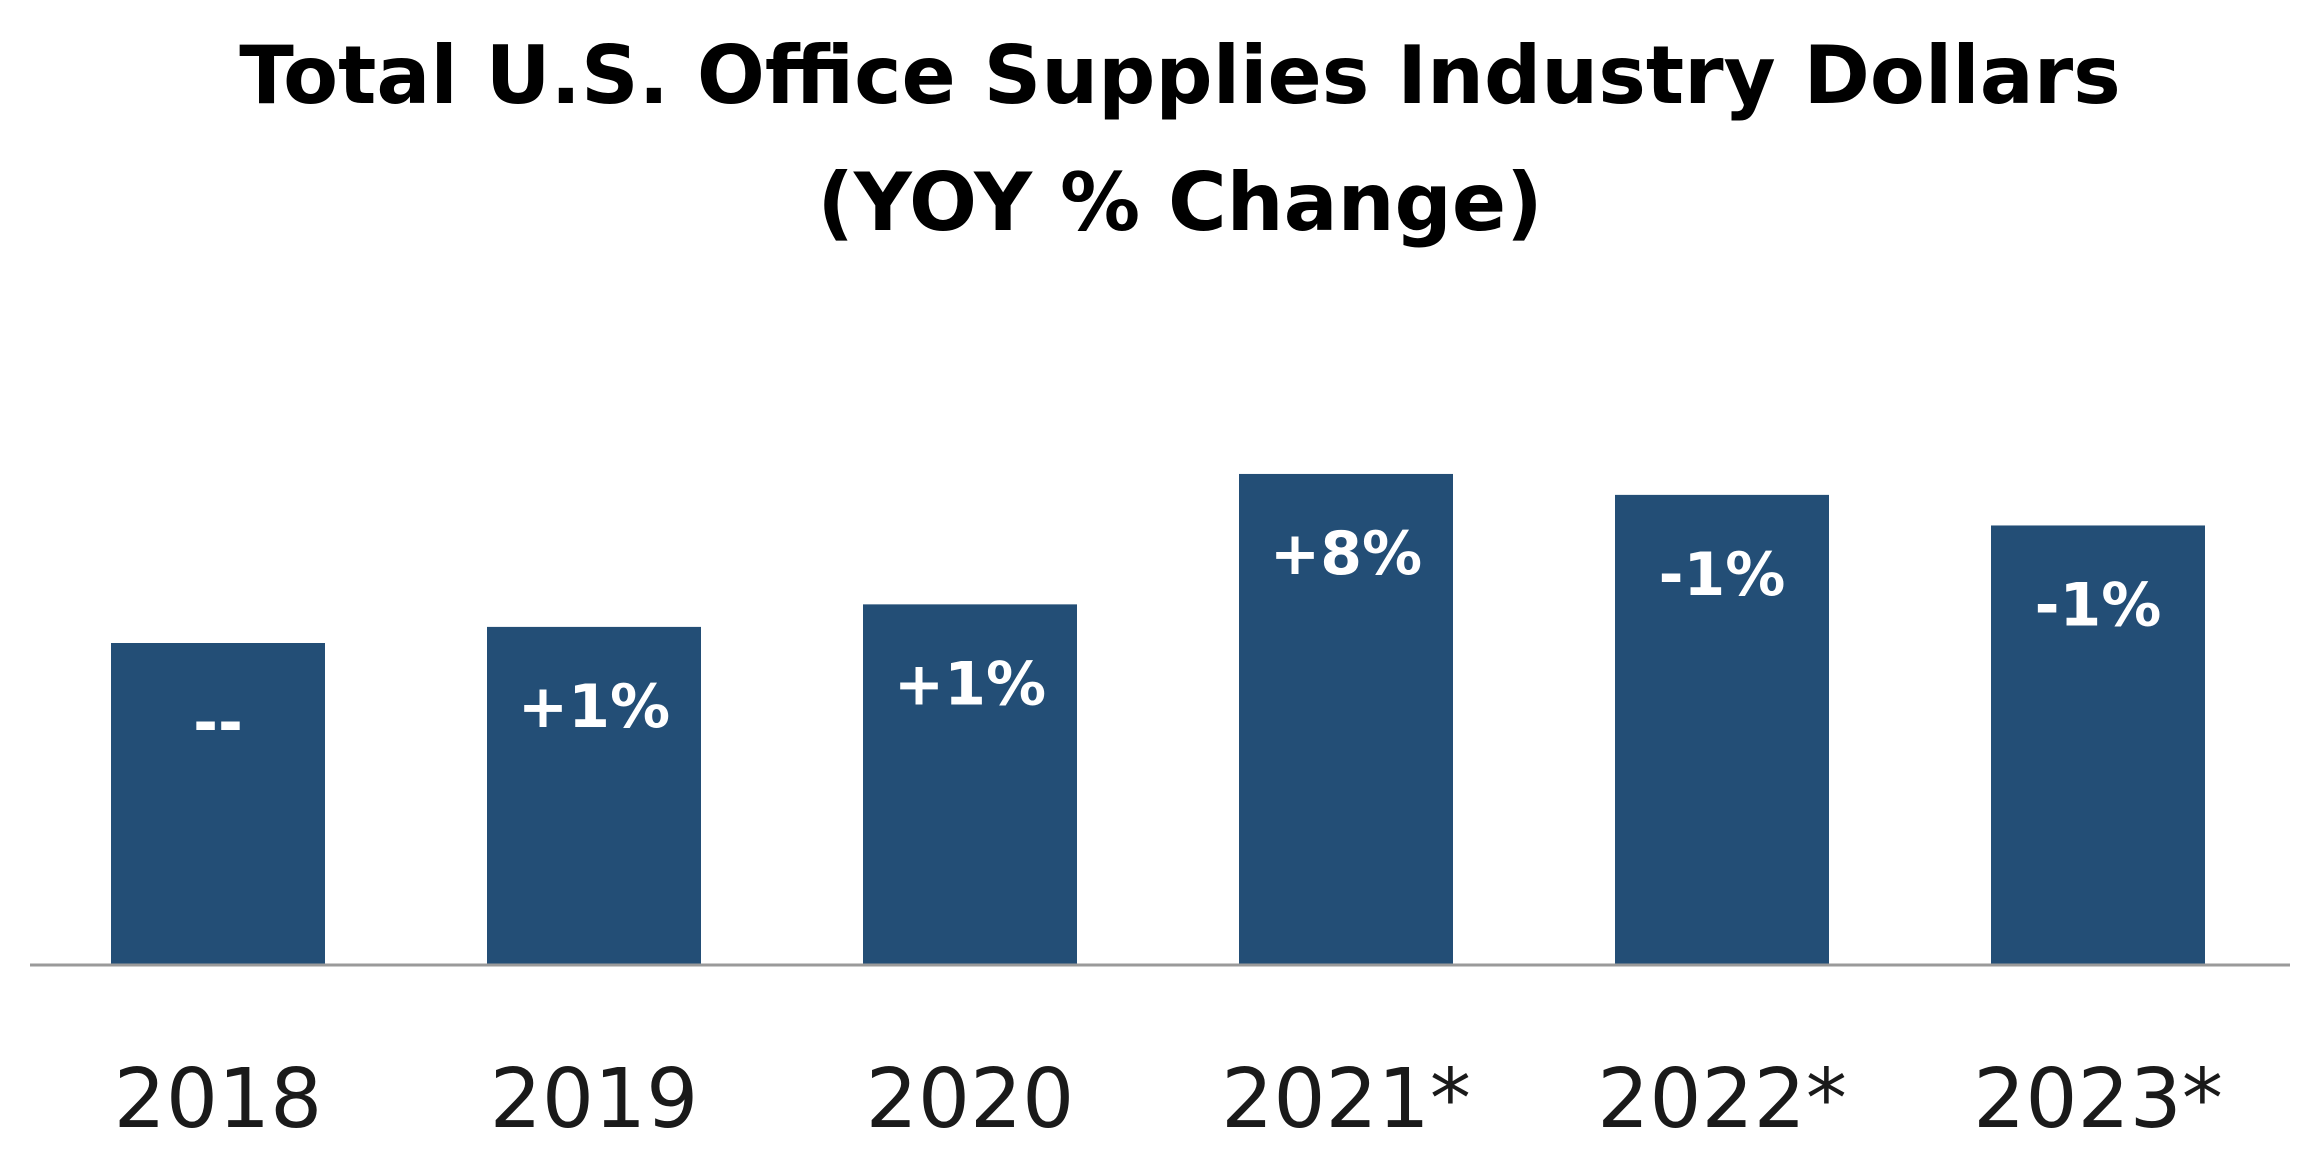 This screenshot has height=1162, width=2310. Describe the element at coordinates (218, 723) in the screenshot. I see `data-label-2018: --` at that location.